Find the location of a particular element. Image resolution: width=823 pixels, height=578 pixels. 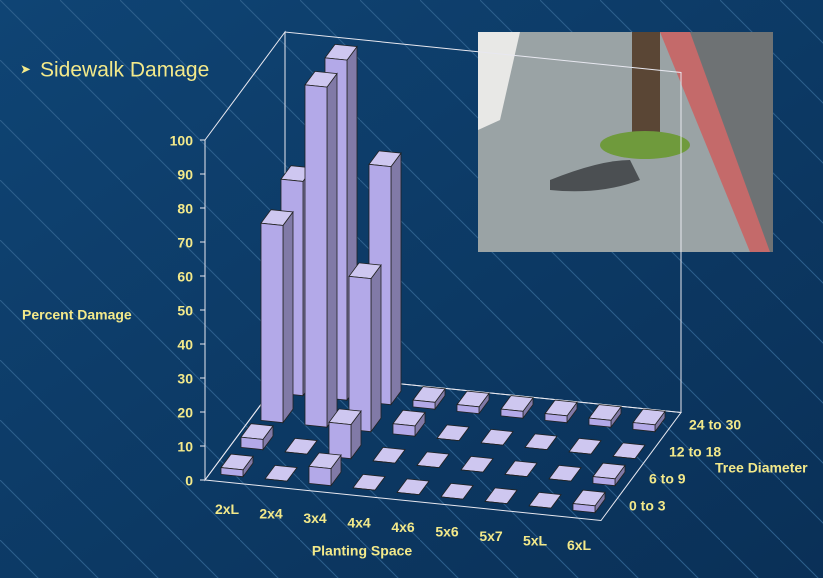

y-tick-label: 70 is located at coordinates (185, 243).